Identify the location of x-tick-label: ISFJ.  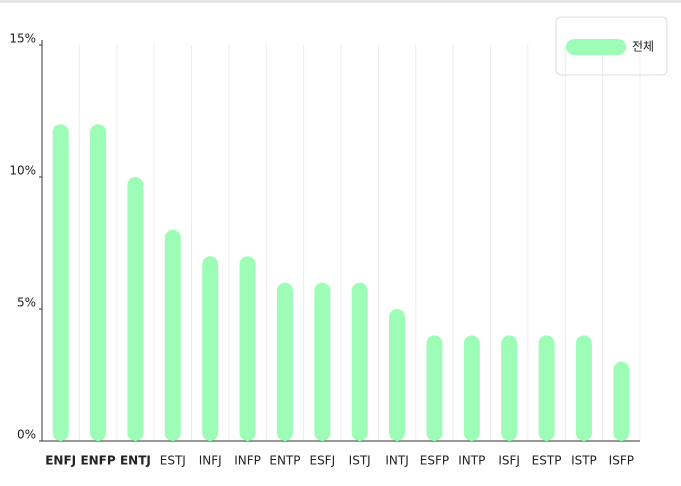
(509, 461).